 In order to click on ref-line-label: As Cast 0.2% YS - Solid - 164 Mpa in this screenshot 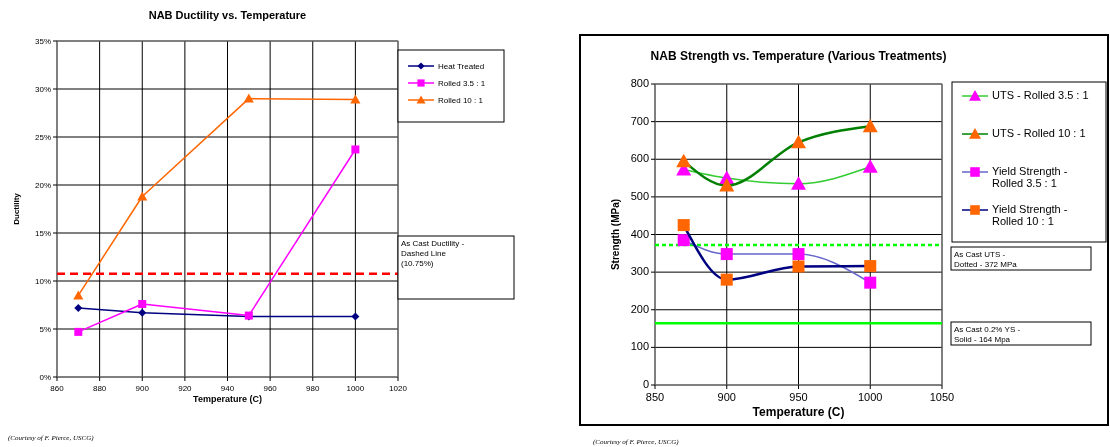, I will do `click(987, 334)`.